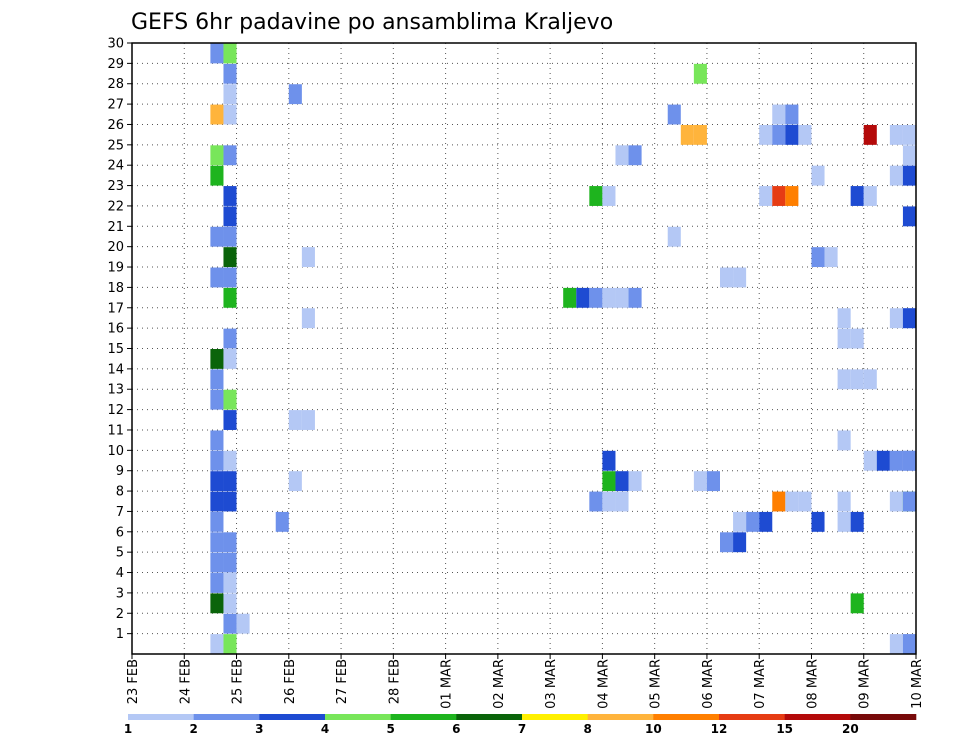  I want to click on y-tick-label: 10, so click(115, 451).